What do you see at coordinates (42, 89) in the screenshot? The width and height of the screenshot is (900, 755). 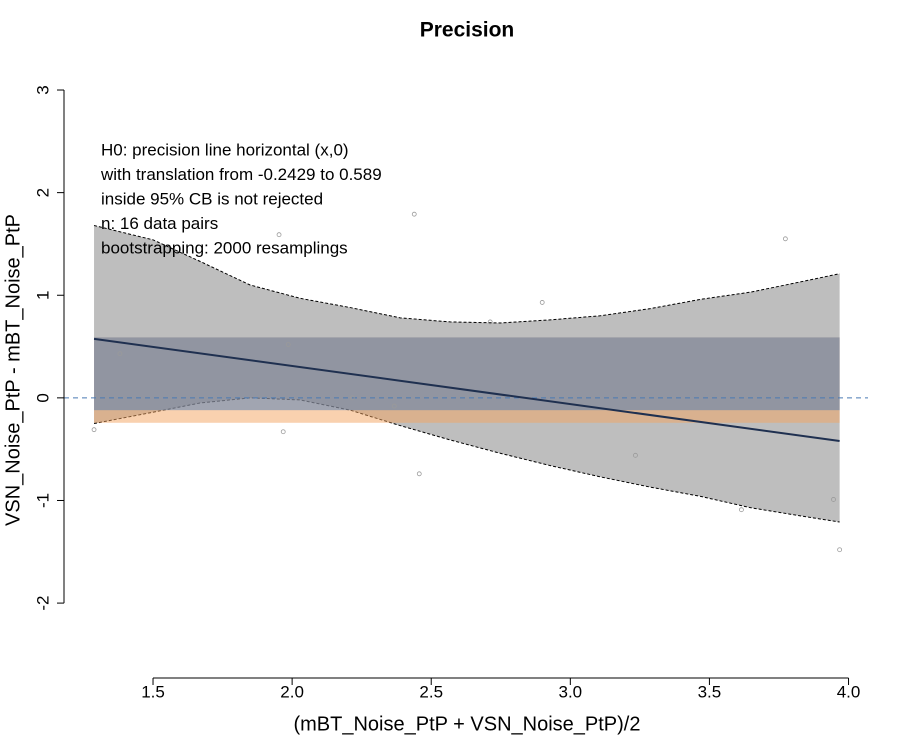 I see `y-tick-label: 3` at bounding box center [42, 89].